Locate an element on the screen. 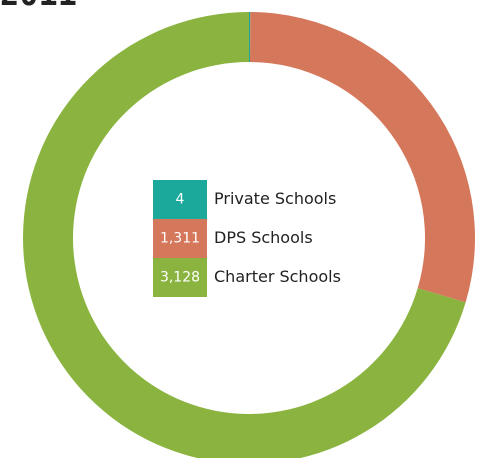 Image resolution: width=479 pixels, height=458 pixels. legend-label: Charter Schools is located at coordinates (277, 276).